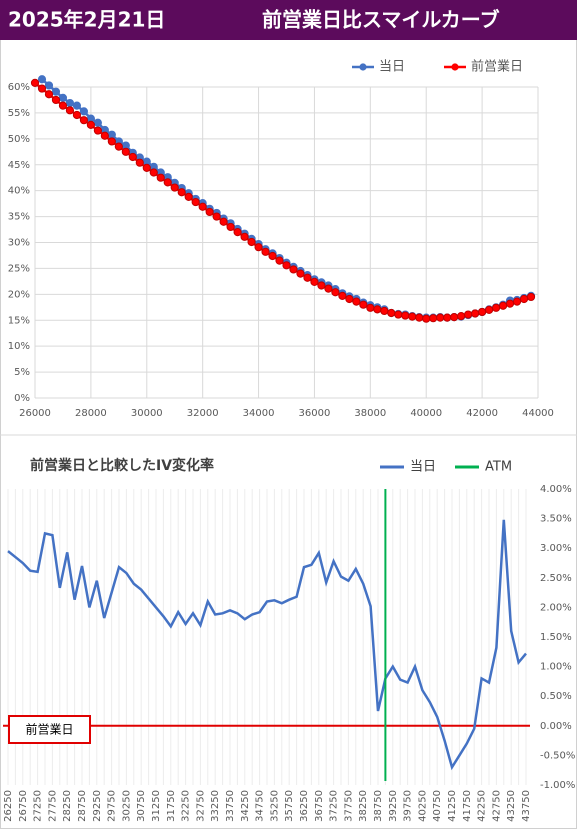  What do you see at coordinates (19, 87) in the screenshot?
I see `y-tick-label: 60%` at bounding box center [19, 87].